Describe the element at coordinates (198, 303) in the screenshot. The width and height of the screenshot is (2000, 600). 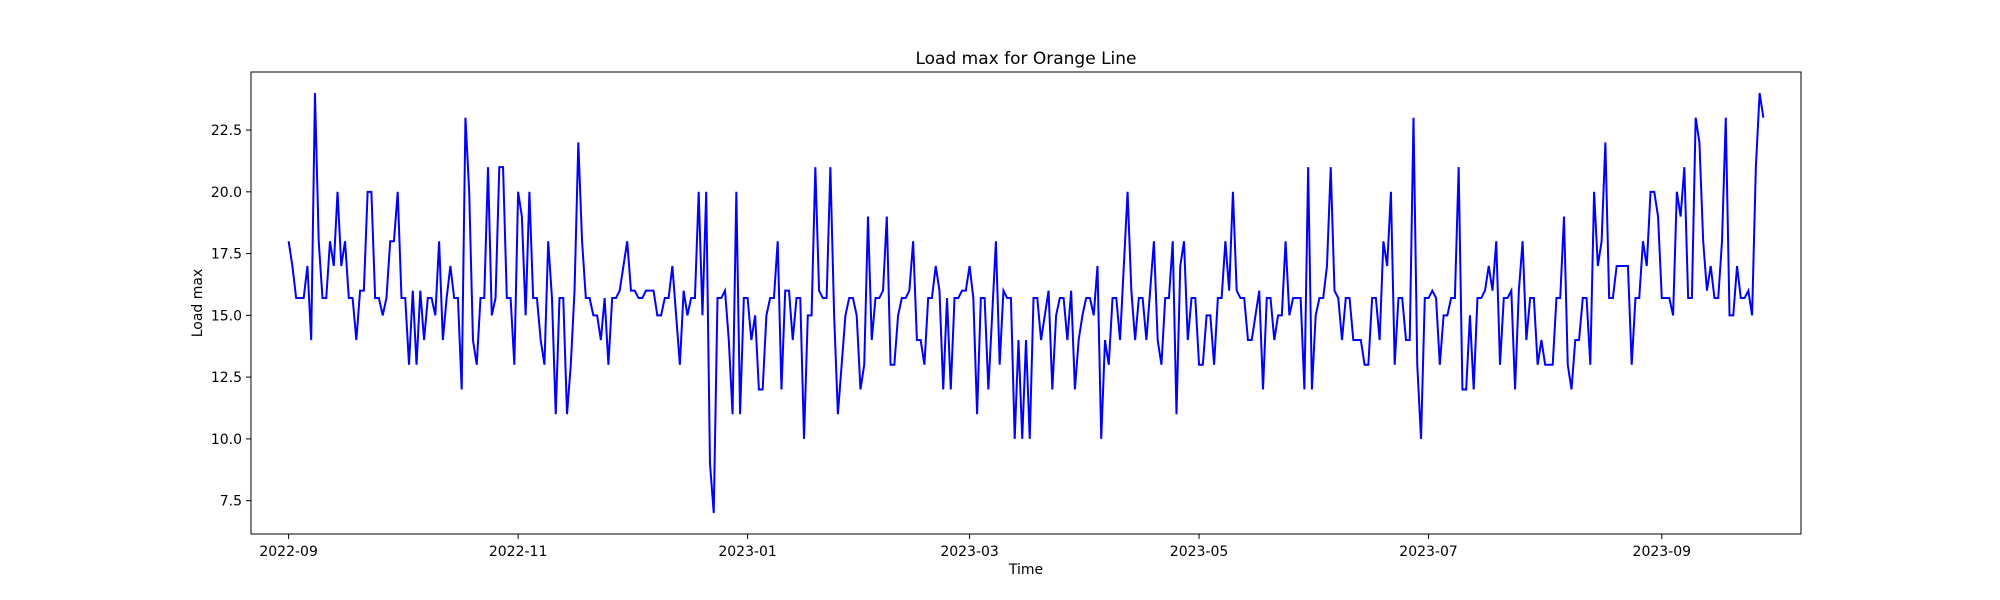
I see `y-axis-label: Load max` at that location.